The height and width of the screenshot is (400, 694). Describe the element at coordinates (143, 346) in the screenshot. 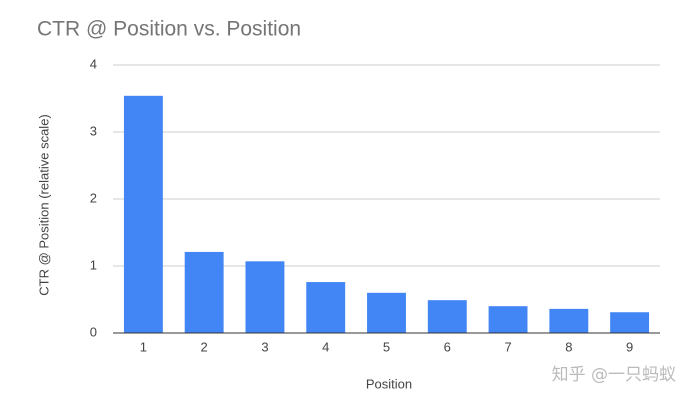

I see `x-tick-label: 1` at that location.